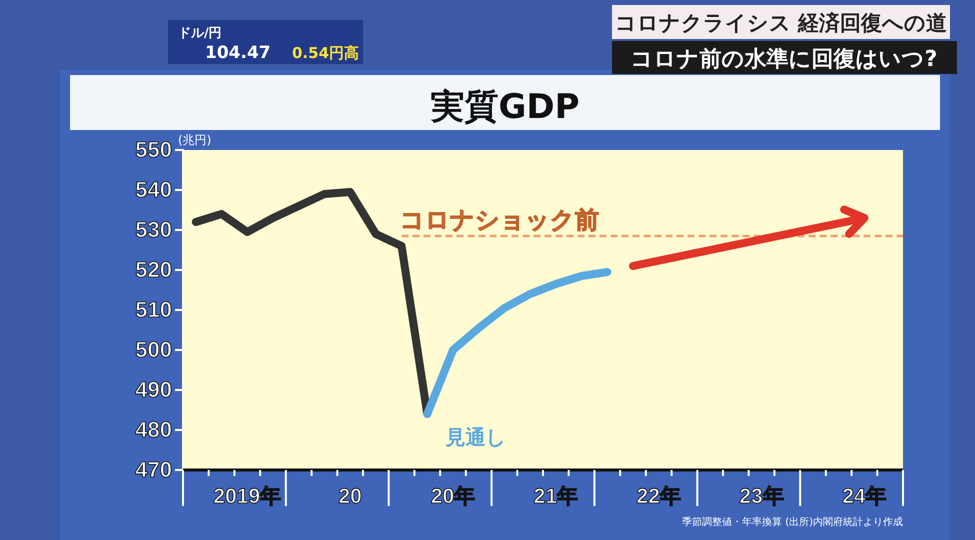 Image resolution: width=975 pixels, height=540 pixels. I want to click on ref-line-label: コロナショック前, so click(499, 220).